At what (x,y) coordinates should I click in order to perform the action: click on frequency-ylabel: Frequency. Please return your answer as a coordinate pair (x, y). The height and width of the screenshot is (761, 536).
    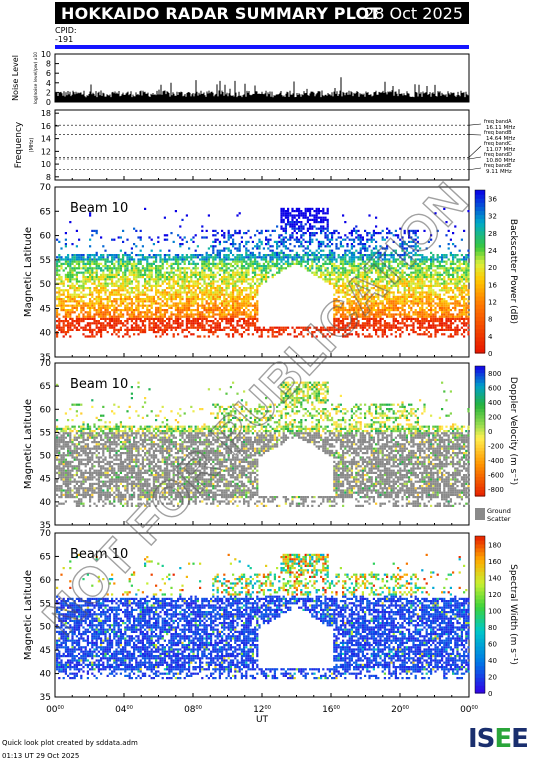
    Looking at the image, I should click on (19, 144).